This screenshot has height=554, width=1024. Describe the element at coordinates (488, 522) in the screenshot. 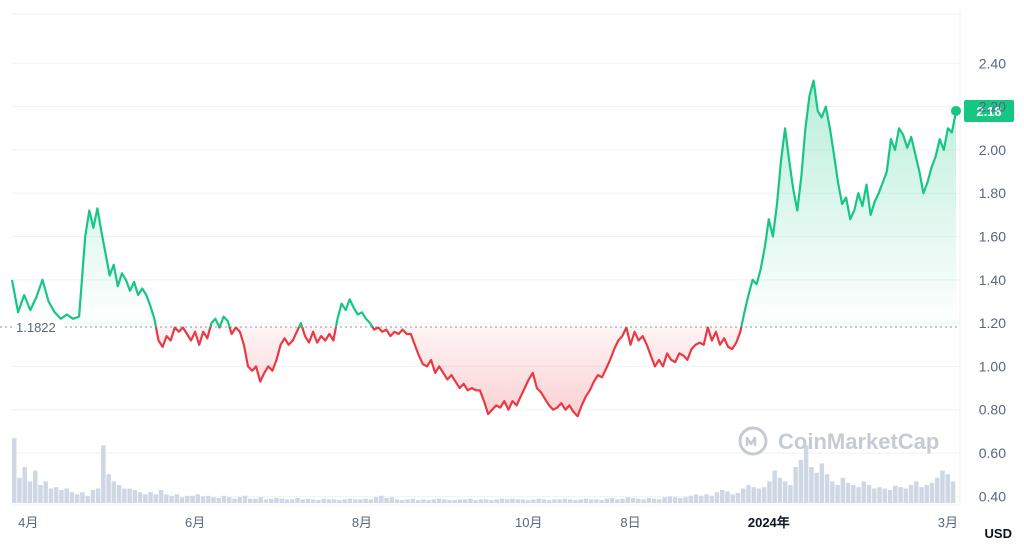

I see `x-axis-ticks: 4月 6月 8月 10月 8日 2024年 3月` at that location.